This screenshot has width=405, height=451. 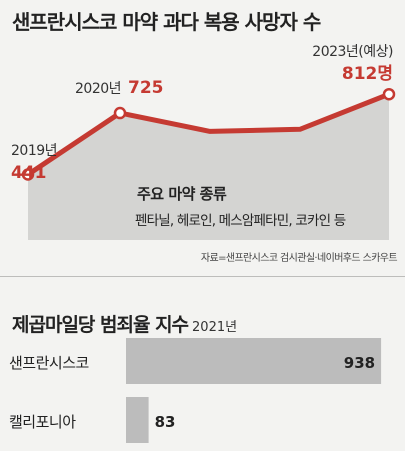 What do you see at coordinates (215, 327) in the screenshot?
I see `bar-chart-subtitle: 2021년` at bounding box center [215, 327].